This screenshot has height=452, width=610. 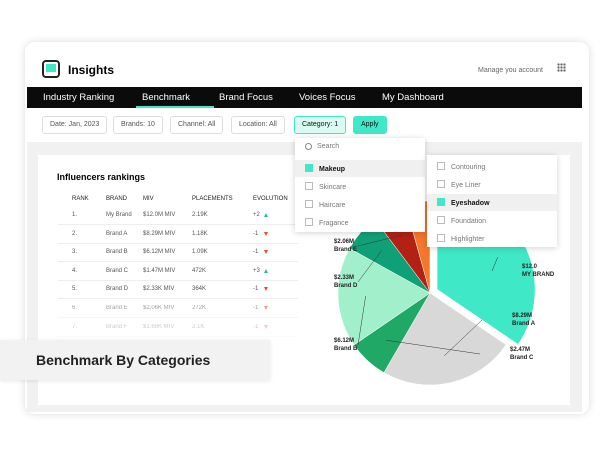 What do you see at coordinates (334, 223) in the screenshot?
I see `option-label: Fragance` at bounding box center [334, 223].